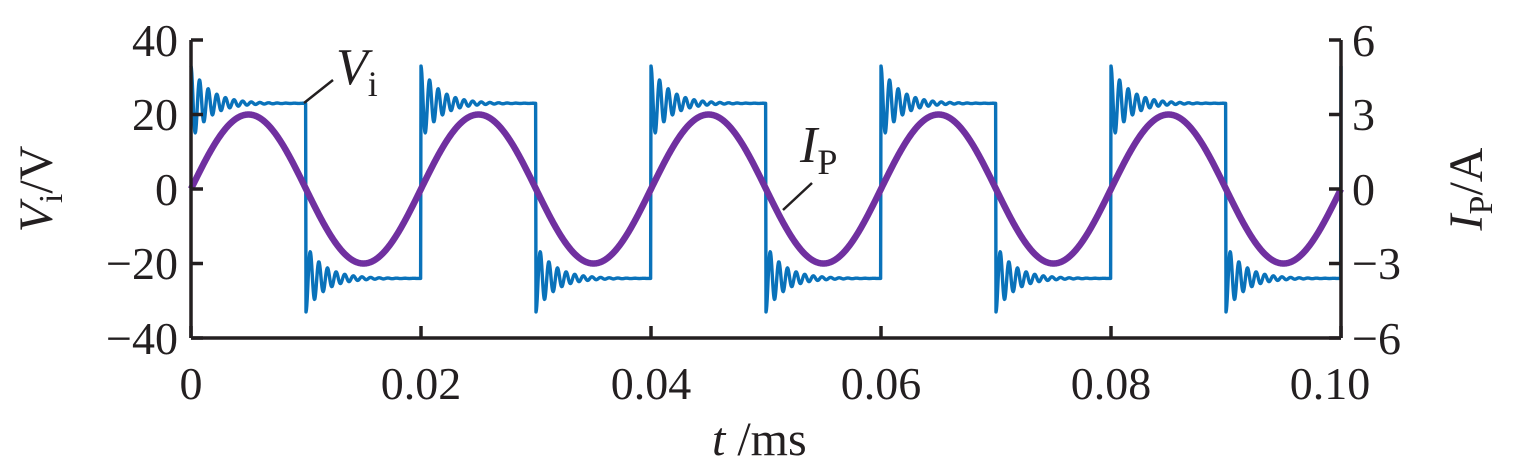 The height and width of the screenshot is (471, 1518). Describe the element at coordinates (1481, 205) in the screenshot. I see `y-right-subscript: P` at that location.